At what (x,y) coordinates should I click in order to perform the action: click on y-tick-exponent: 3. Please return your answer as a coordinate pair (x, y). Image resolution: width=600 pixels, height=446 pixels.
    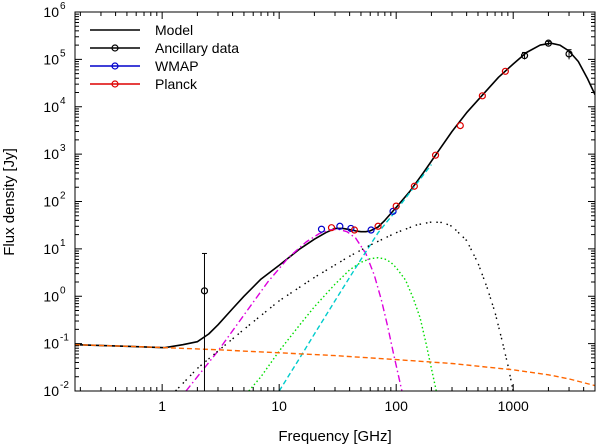
    Looking at the image, I should click on (63, 148).